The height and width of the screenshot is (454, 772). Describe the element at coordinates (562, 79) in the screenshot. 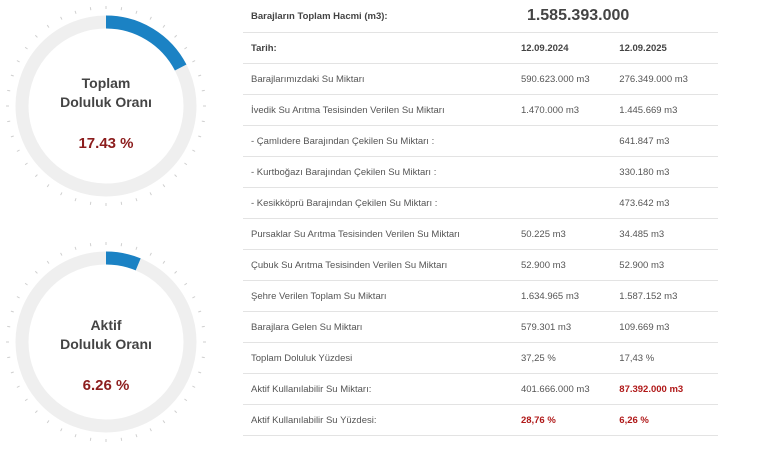

I see `value-2024: 590.623.000 m3` at that location.